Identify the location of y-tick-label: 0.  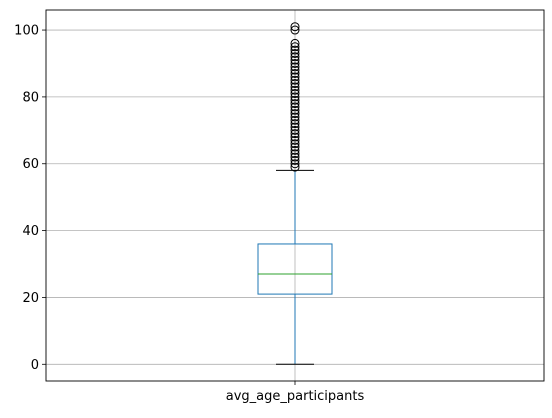
(35, 365).